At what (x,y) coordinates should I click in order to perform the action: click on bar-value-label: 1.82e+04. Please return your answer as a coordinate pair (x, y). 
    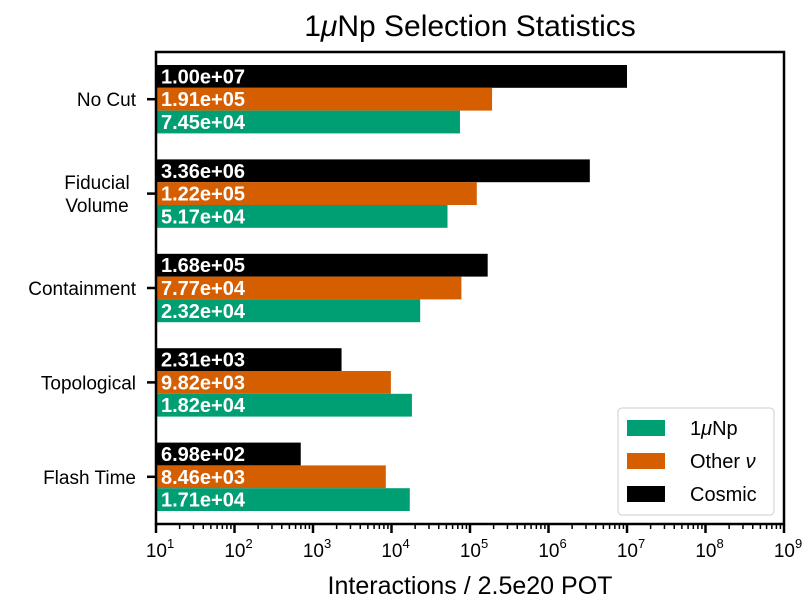
    Looking at the image, I should click on (203, 406).